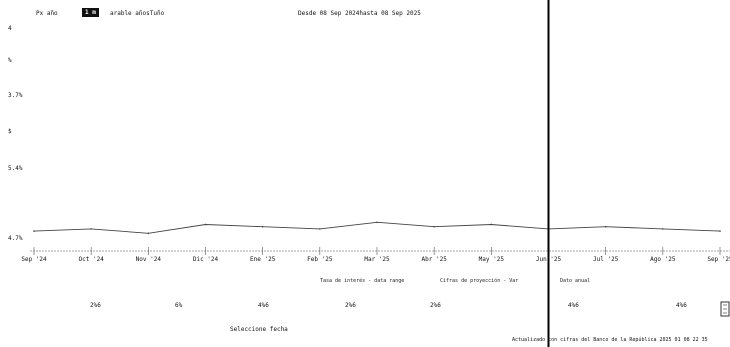 This screenshot has width=730, height=347. What do you see at coordinates (725, 309) in the screenshot?
I see `scrollbar-handle` at bounding box center [725, 309].